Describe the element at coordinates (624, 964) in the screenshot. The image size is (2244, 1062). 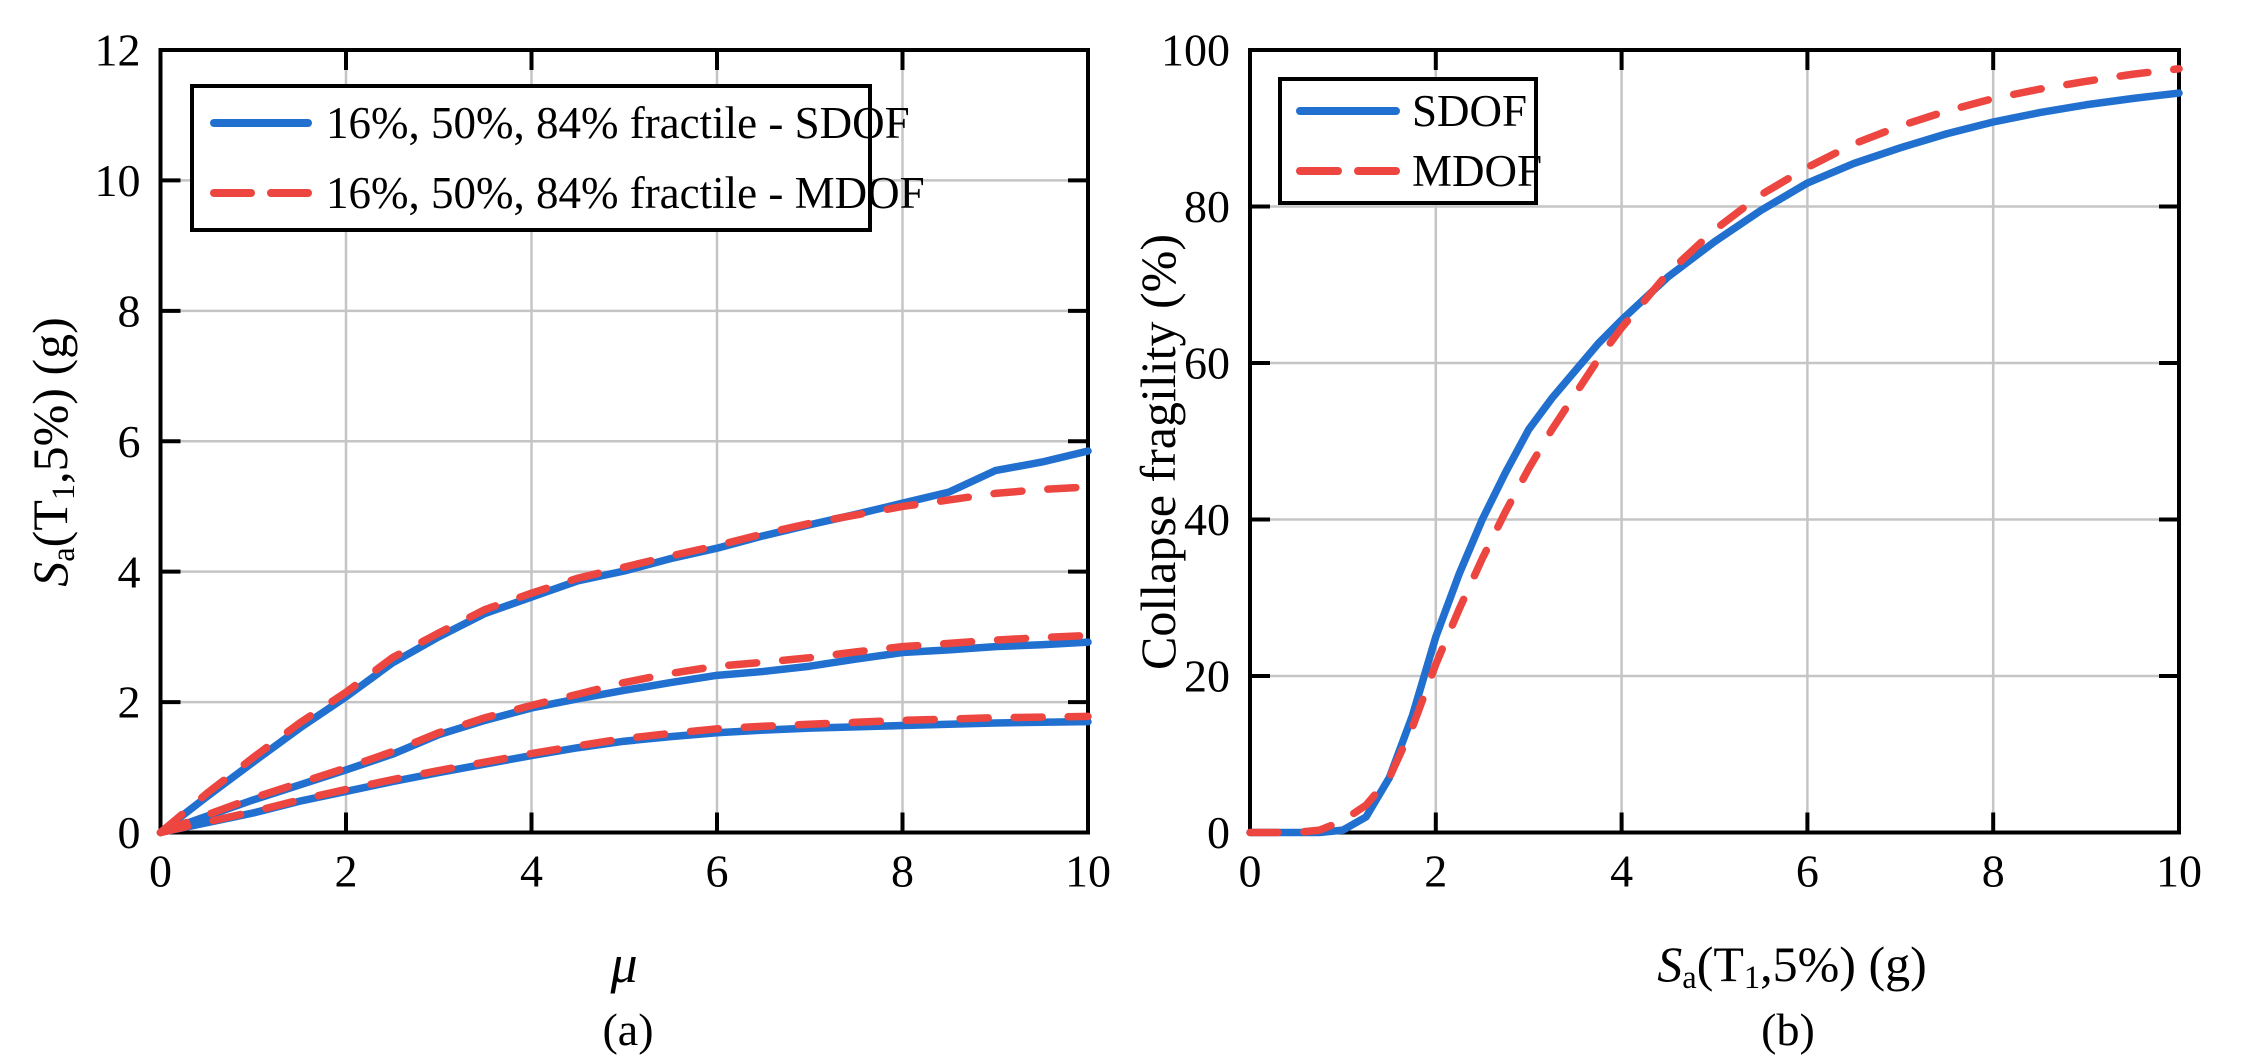
I see `x-axis-title-panel-a: μ` at that location.